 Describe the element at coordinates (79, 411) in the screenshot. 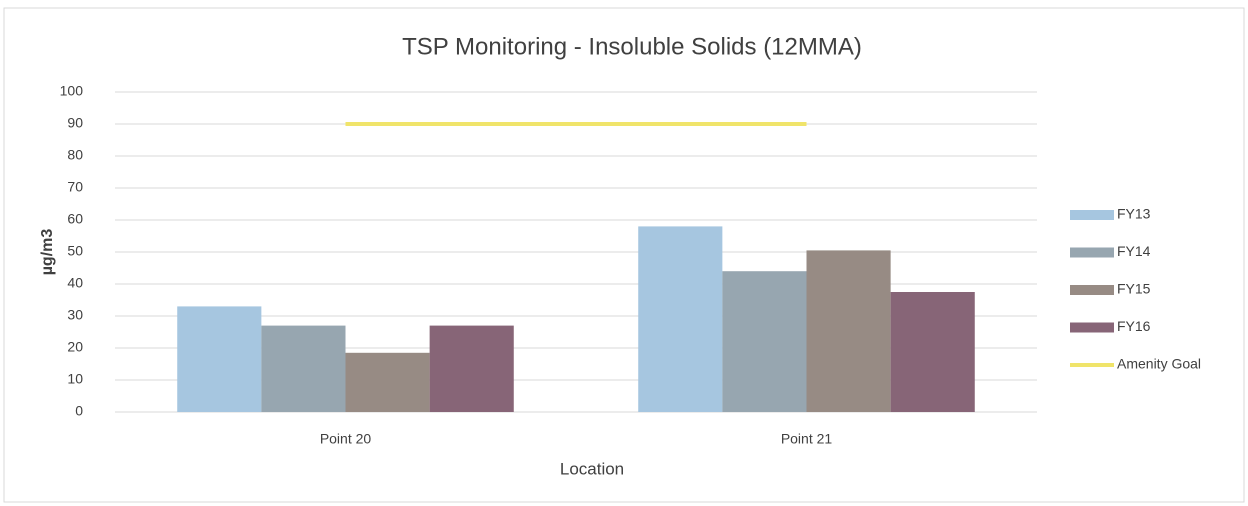

I see `y-tick-label: 0` at that location.